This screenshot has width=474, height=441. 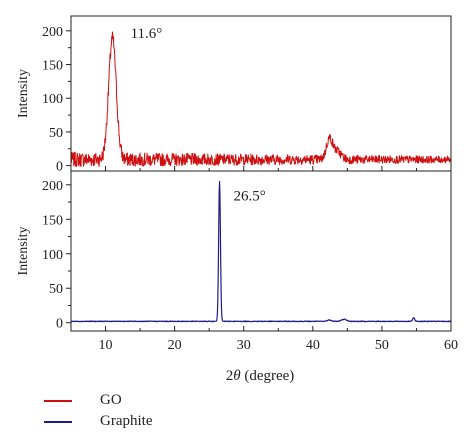 I want to click on x-axis-label: 2θ (degree), so click(x=260, y=376).